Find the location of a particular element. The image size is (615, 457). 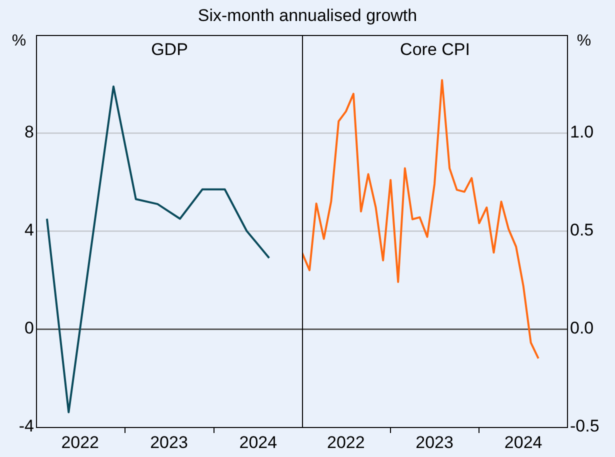

y-tick-label: -4 is located at coordinates (26, 426).